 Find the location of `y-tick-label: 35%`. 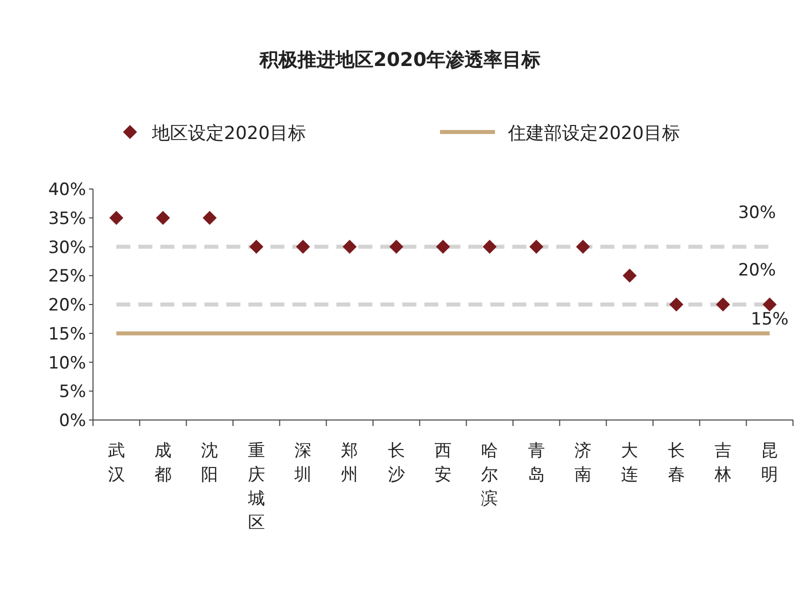

y-tick-label: 35% is located at coordinates (67, 218).